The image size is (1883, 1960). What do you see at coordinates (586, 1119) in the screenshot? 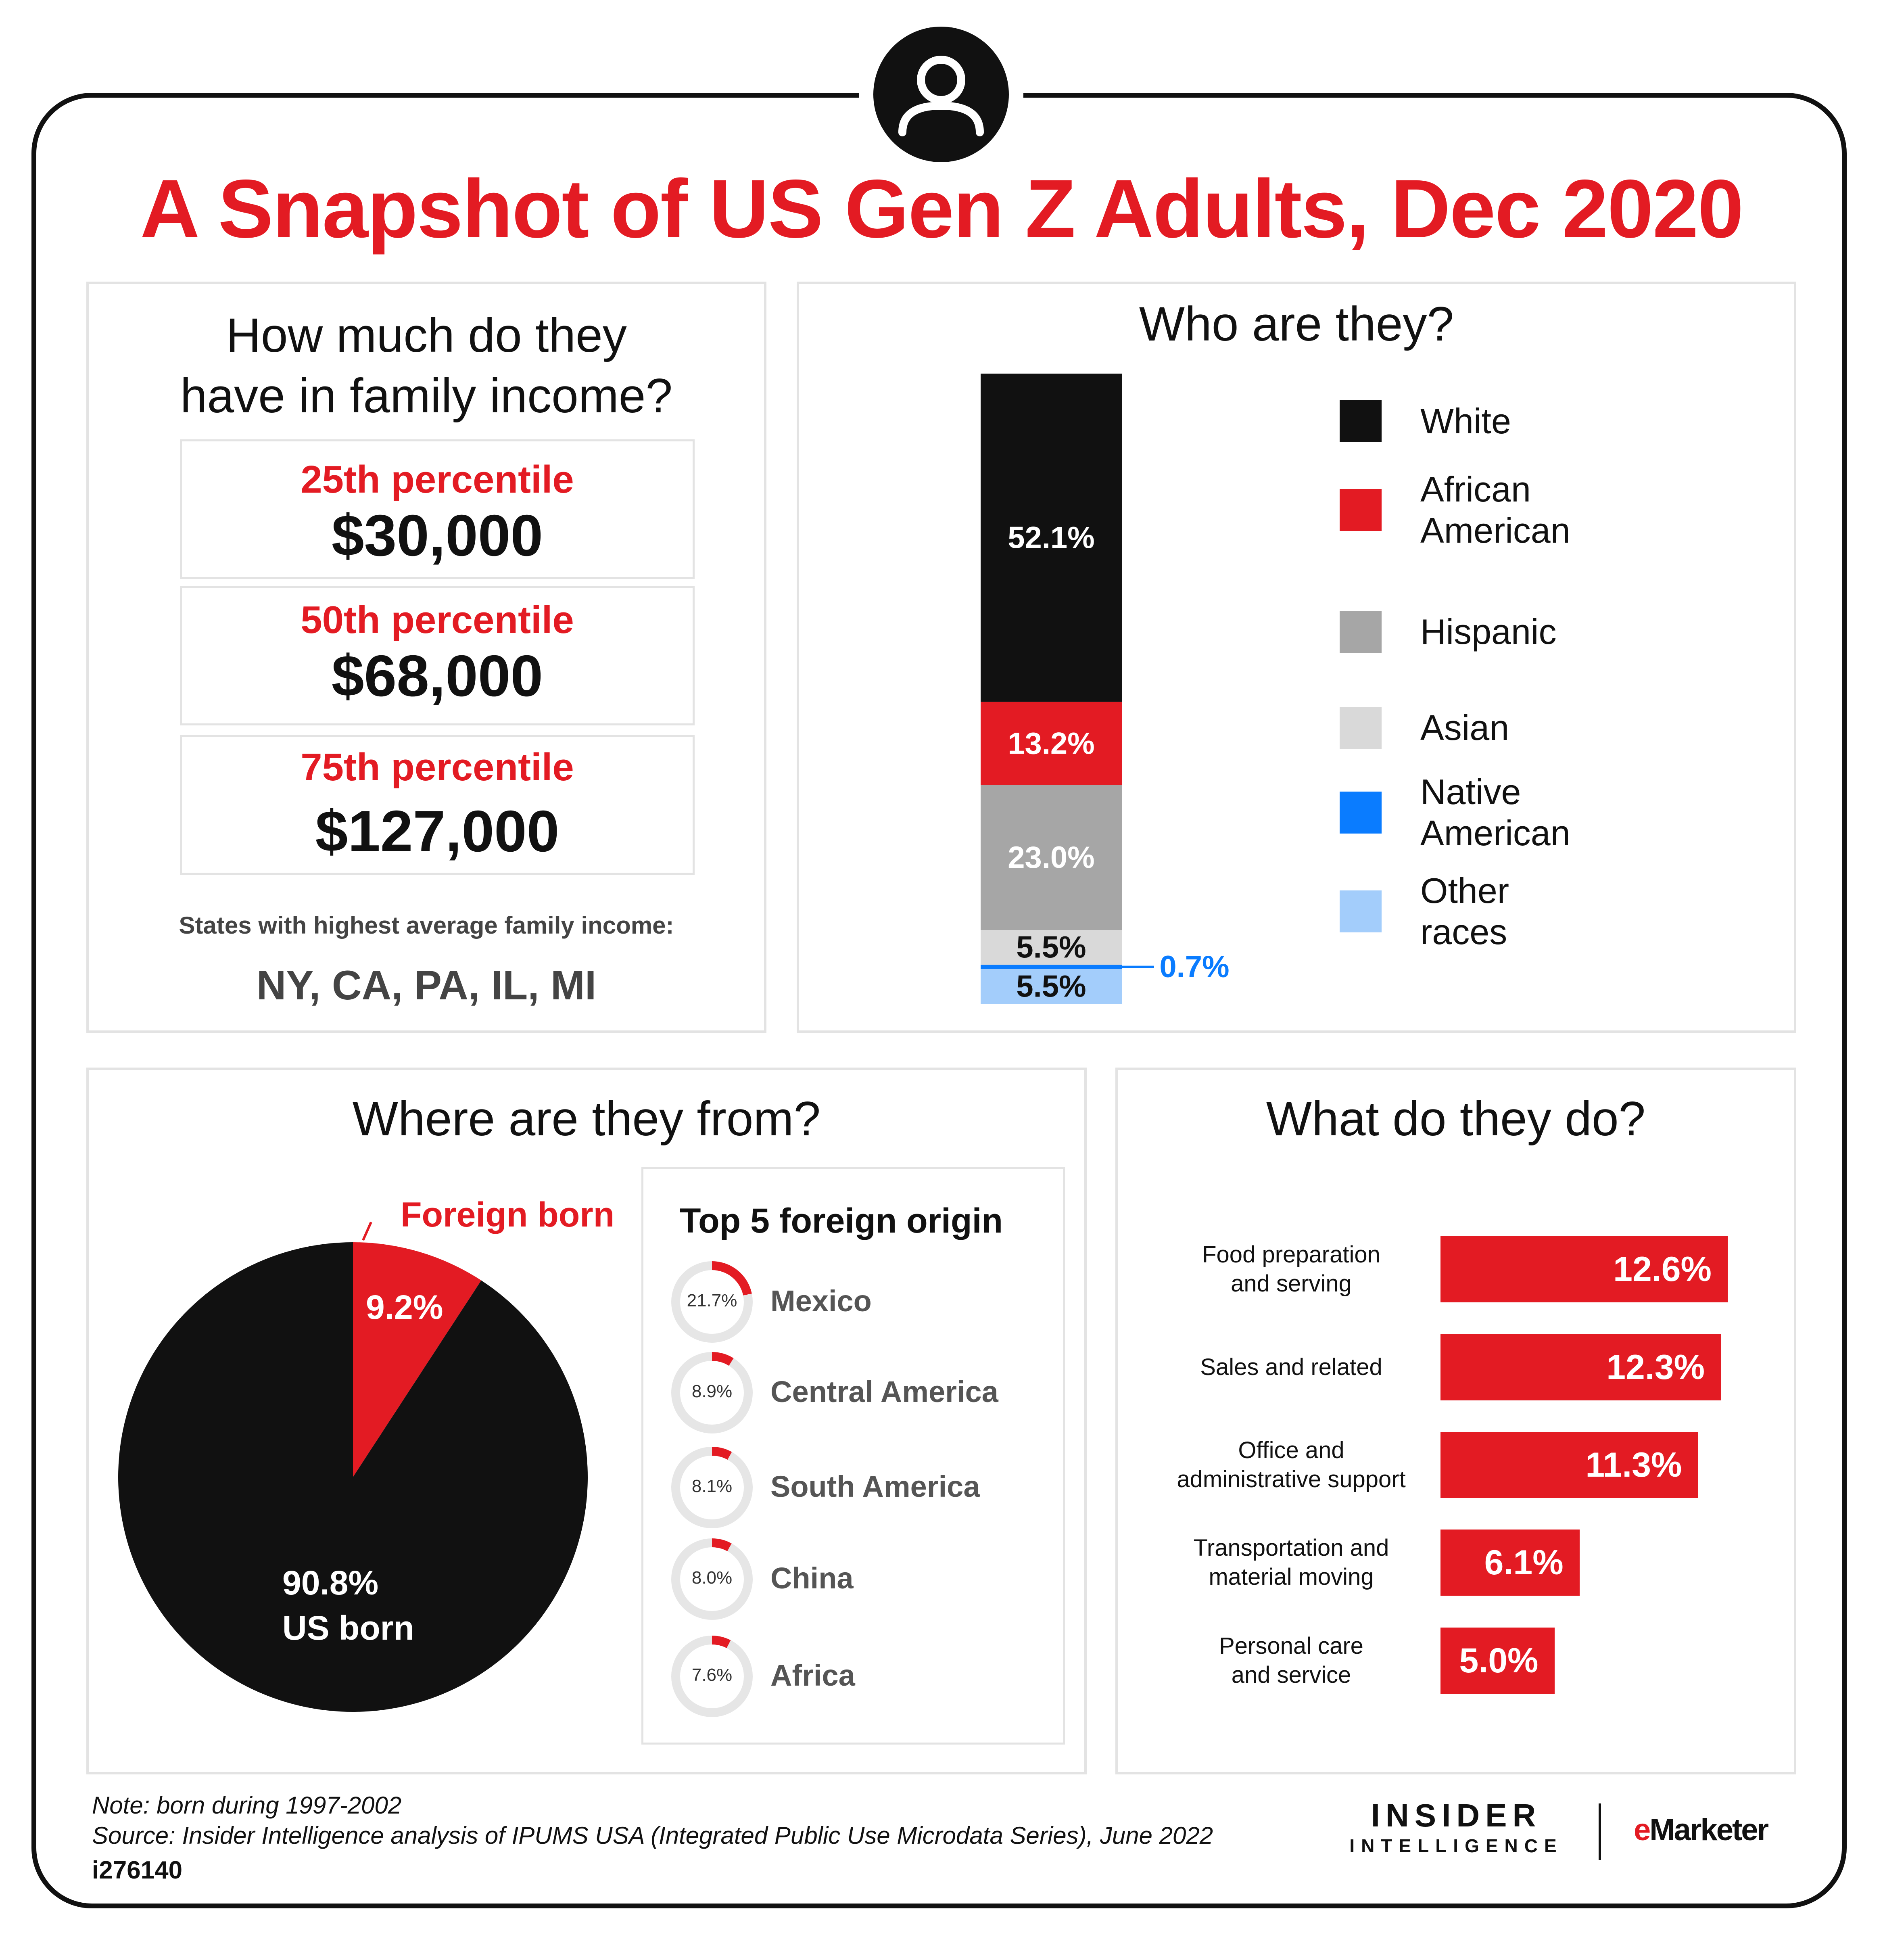
I see `origin-heading: Where are they from?` at bounding box center [586, 1119].